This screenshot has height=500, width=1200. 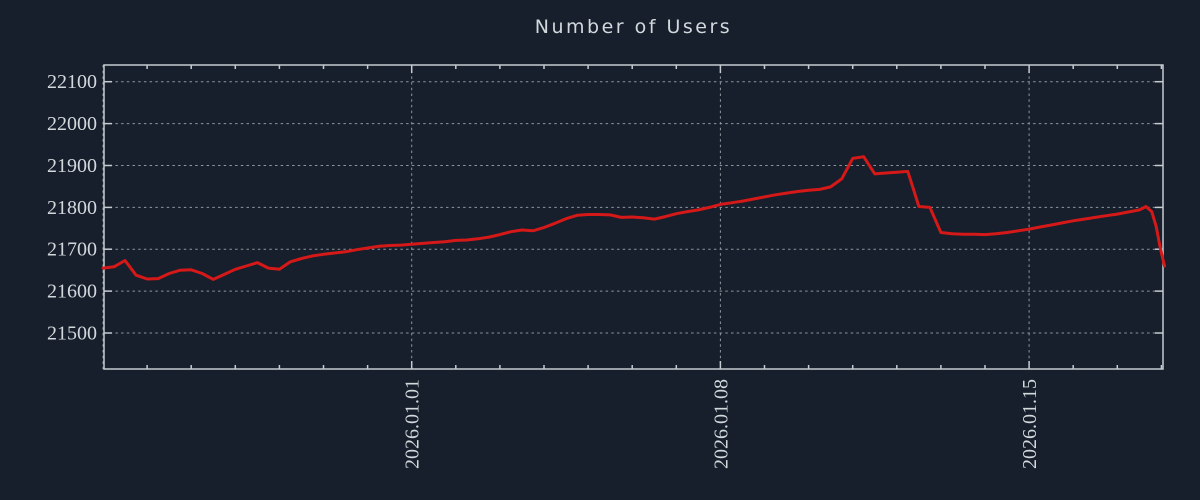 I want to click on y-tick-label: 21800, so click(x=72, y=208).